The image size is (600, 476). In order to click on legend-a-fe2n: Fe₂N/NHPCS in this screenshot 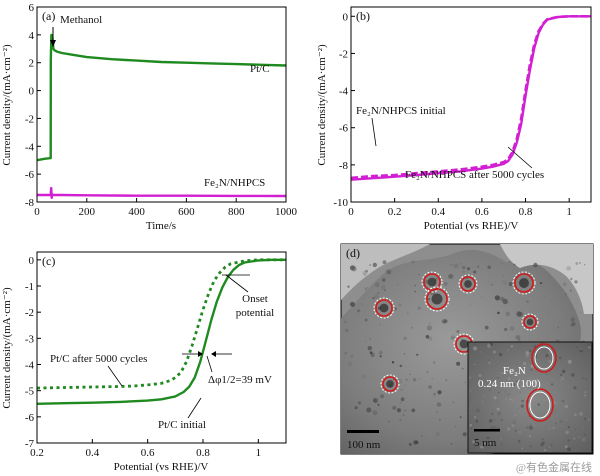, I will do `click(234, 183)`.